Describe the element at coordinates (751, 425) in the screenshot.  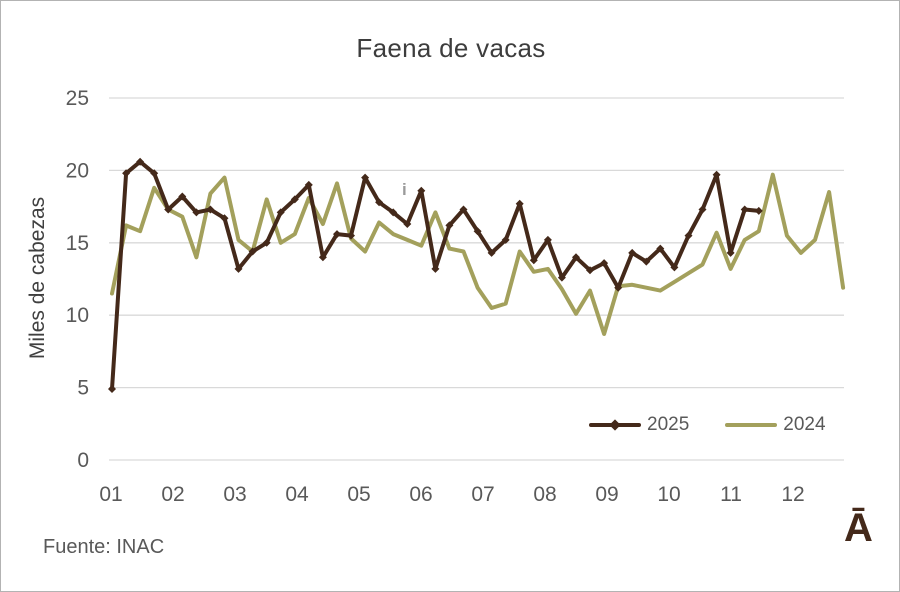
I see `legend-line-2024-icon` at that location.